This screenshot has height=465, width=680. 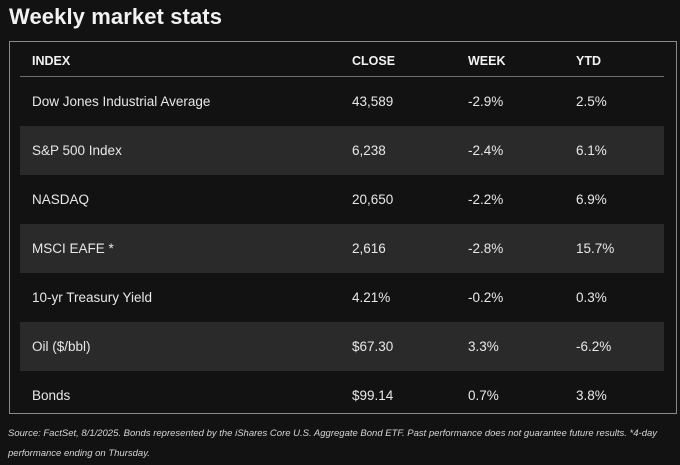 What do you see at coordinates (588, 60) in the screenshot?
I see `header-ytd: YTD` at bounding box center [588, 60].